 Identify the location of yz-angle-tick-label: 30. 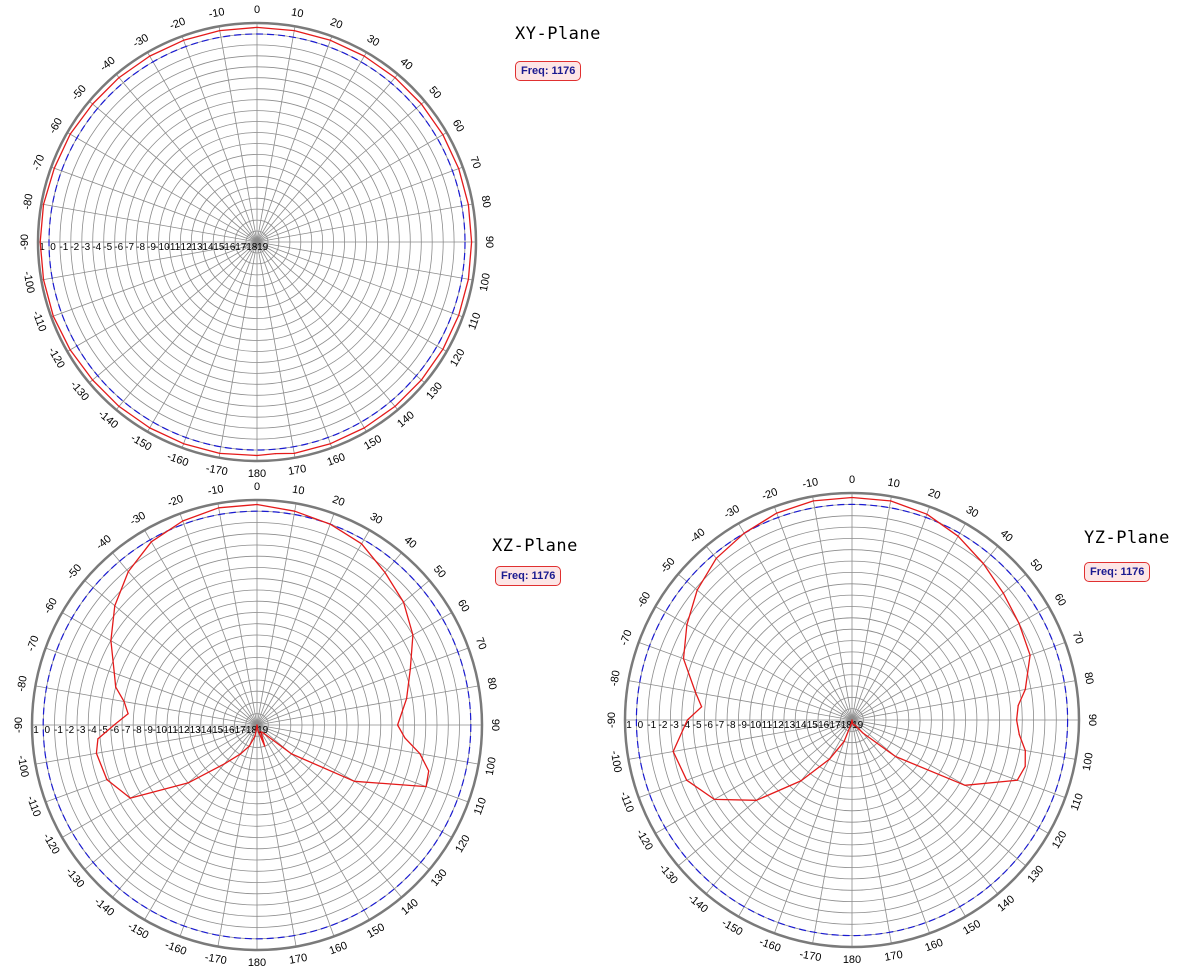
(972, 512).